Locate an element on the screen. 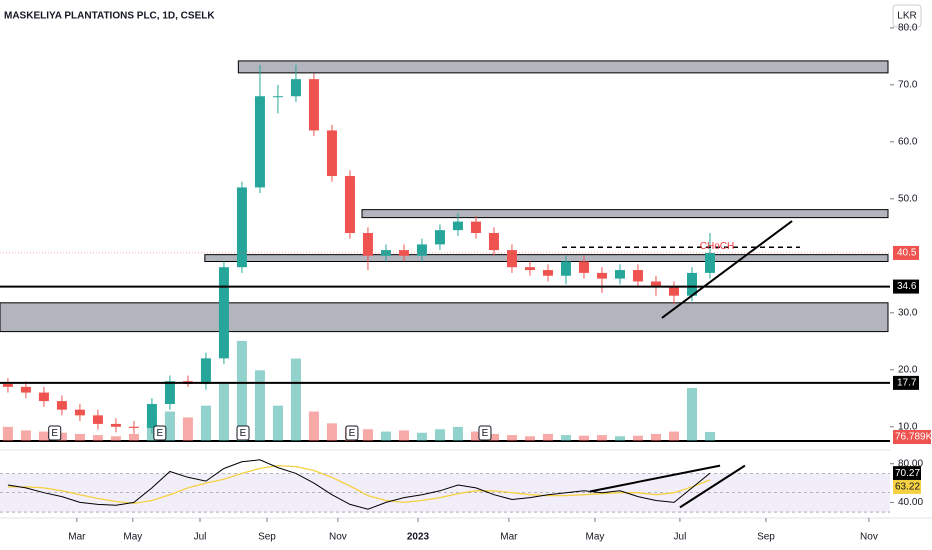 The height and width of the screenshot is (550, 932). rsi-ma-label: 63.22 is located at coordinates (907, 487).